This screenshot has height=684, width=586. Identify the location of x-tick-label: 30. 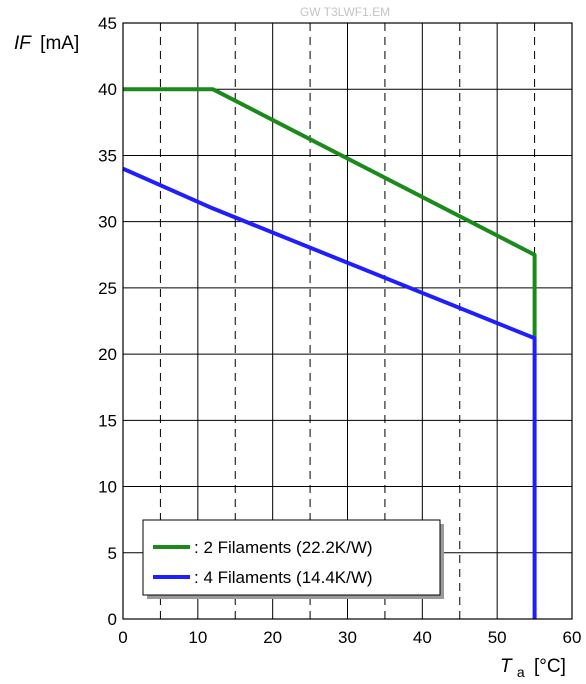
(347, 637).